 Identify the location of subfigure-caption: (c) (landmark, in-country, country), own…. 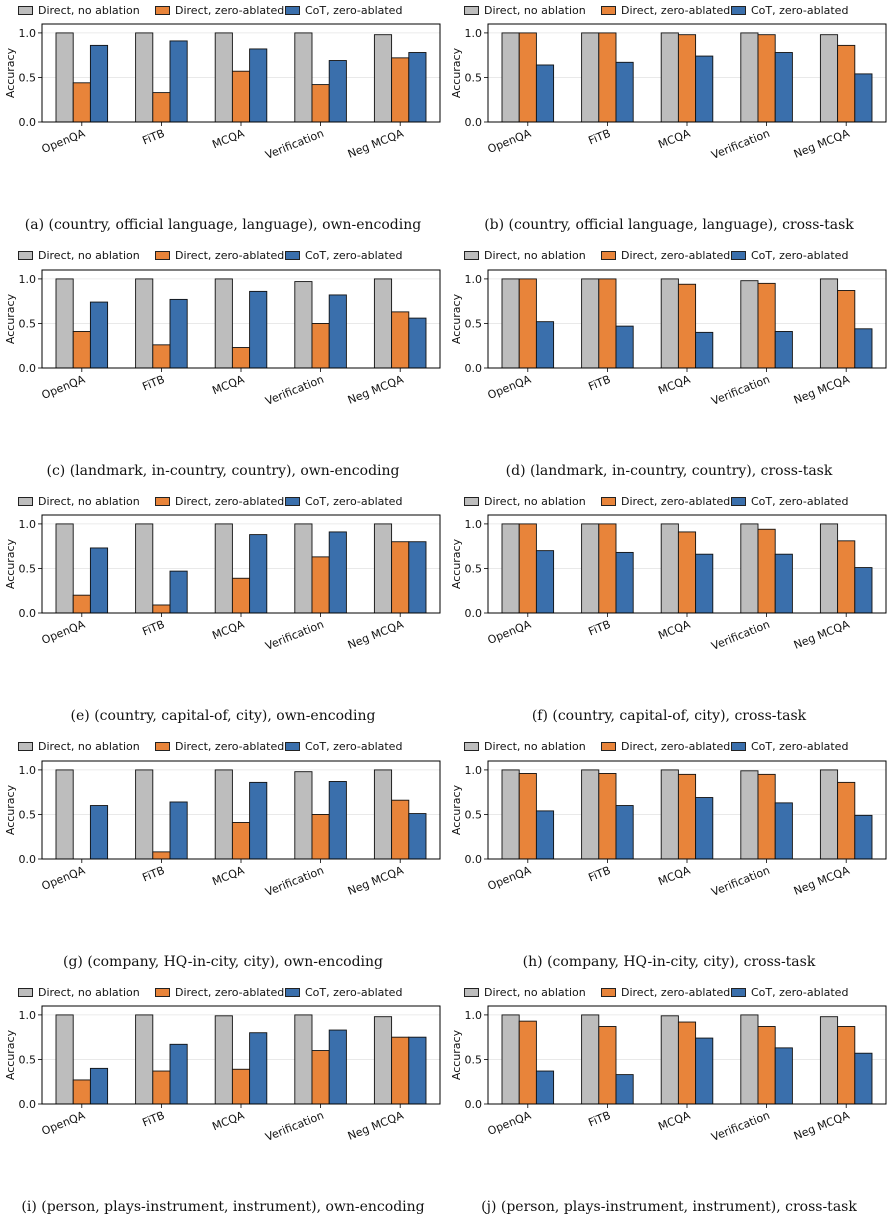
(223, 470).